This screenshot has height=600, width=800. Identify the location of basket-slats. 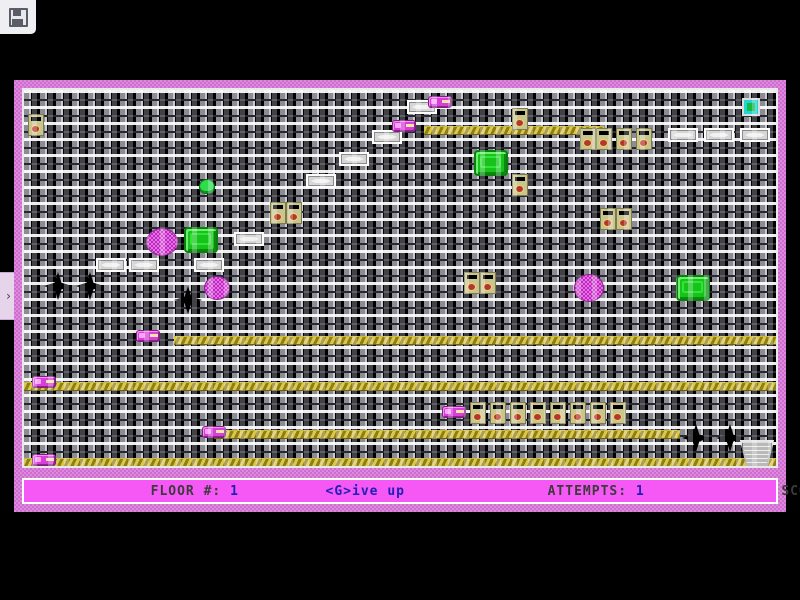
(757, 454).